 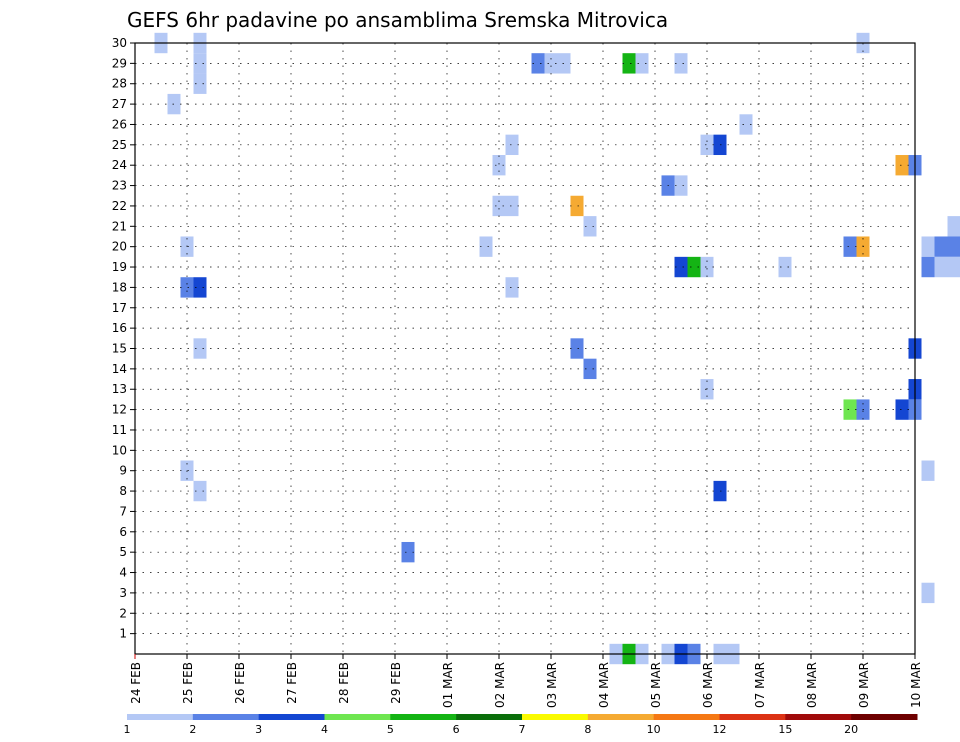 I want to click on y-tick-label: 8, so click(x=123, y=491).